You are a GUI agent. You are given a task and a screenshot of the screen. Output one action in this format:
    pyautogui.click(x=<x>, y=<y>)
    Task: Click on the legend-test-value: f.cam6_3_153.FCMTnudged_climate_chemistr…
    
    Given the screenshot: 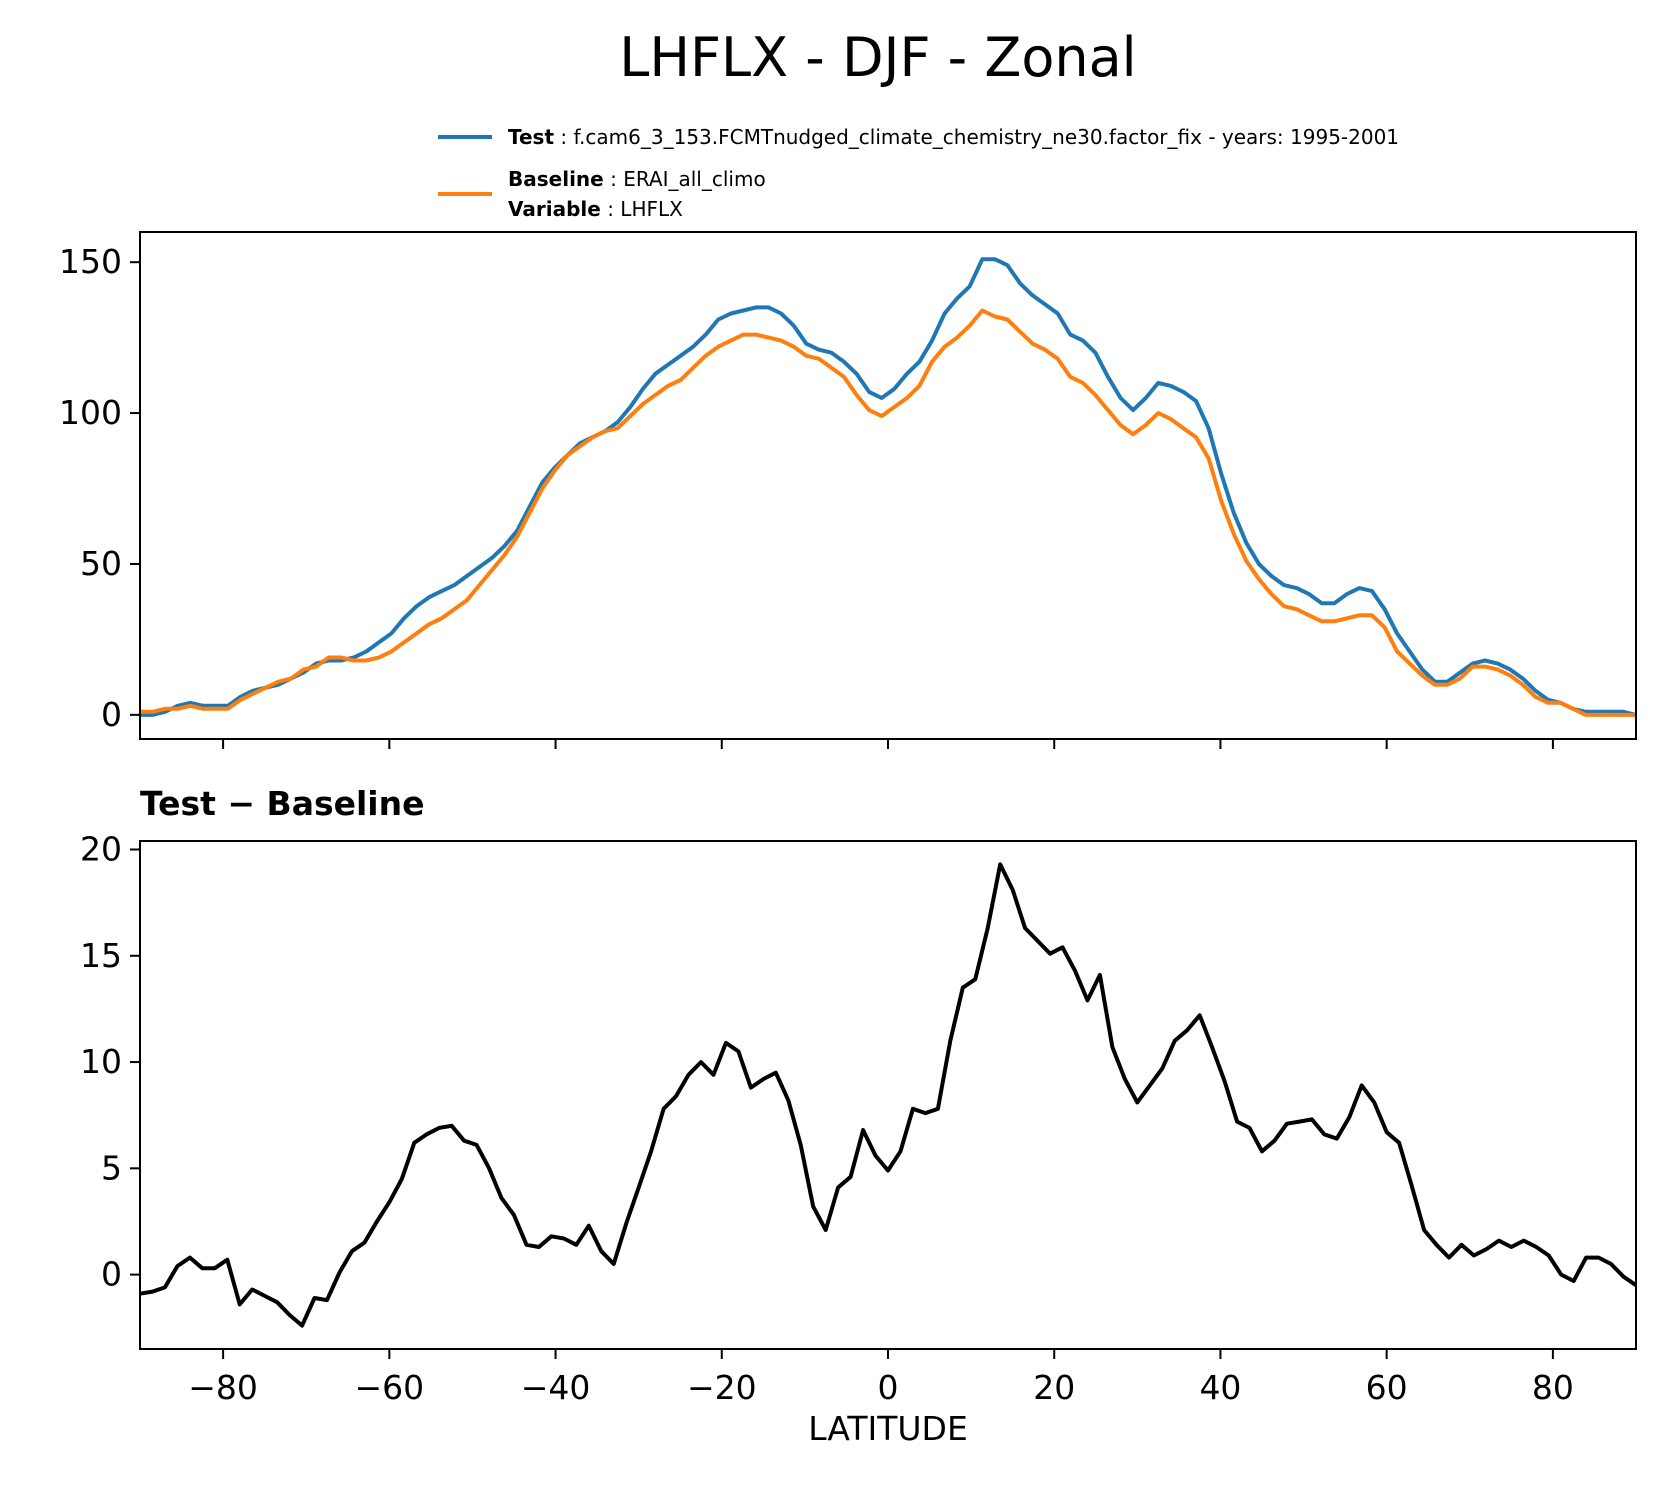 What is the action you would take?
    pyautogui.click(x=986, y=137)
    